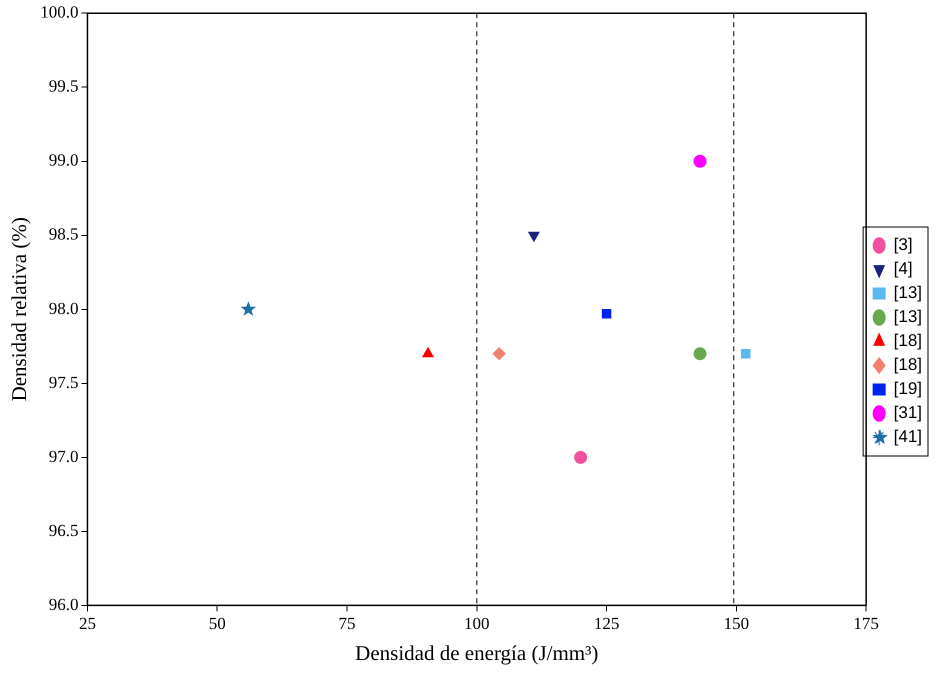 This screenshot has width=938, height=679. What do you see at coordinates (476, 652) in the screenshot?
I see `x-axis-title: Densidad de energía (J/mm³)` at bounding box center [476, 652].